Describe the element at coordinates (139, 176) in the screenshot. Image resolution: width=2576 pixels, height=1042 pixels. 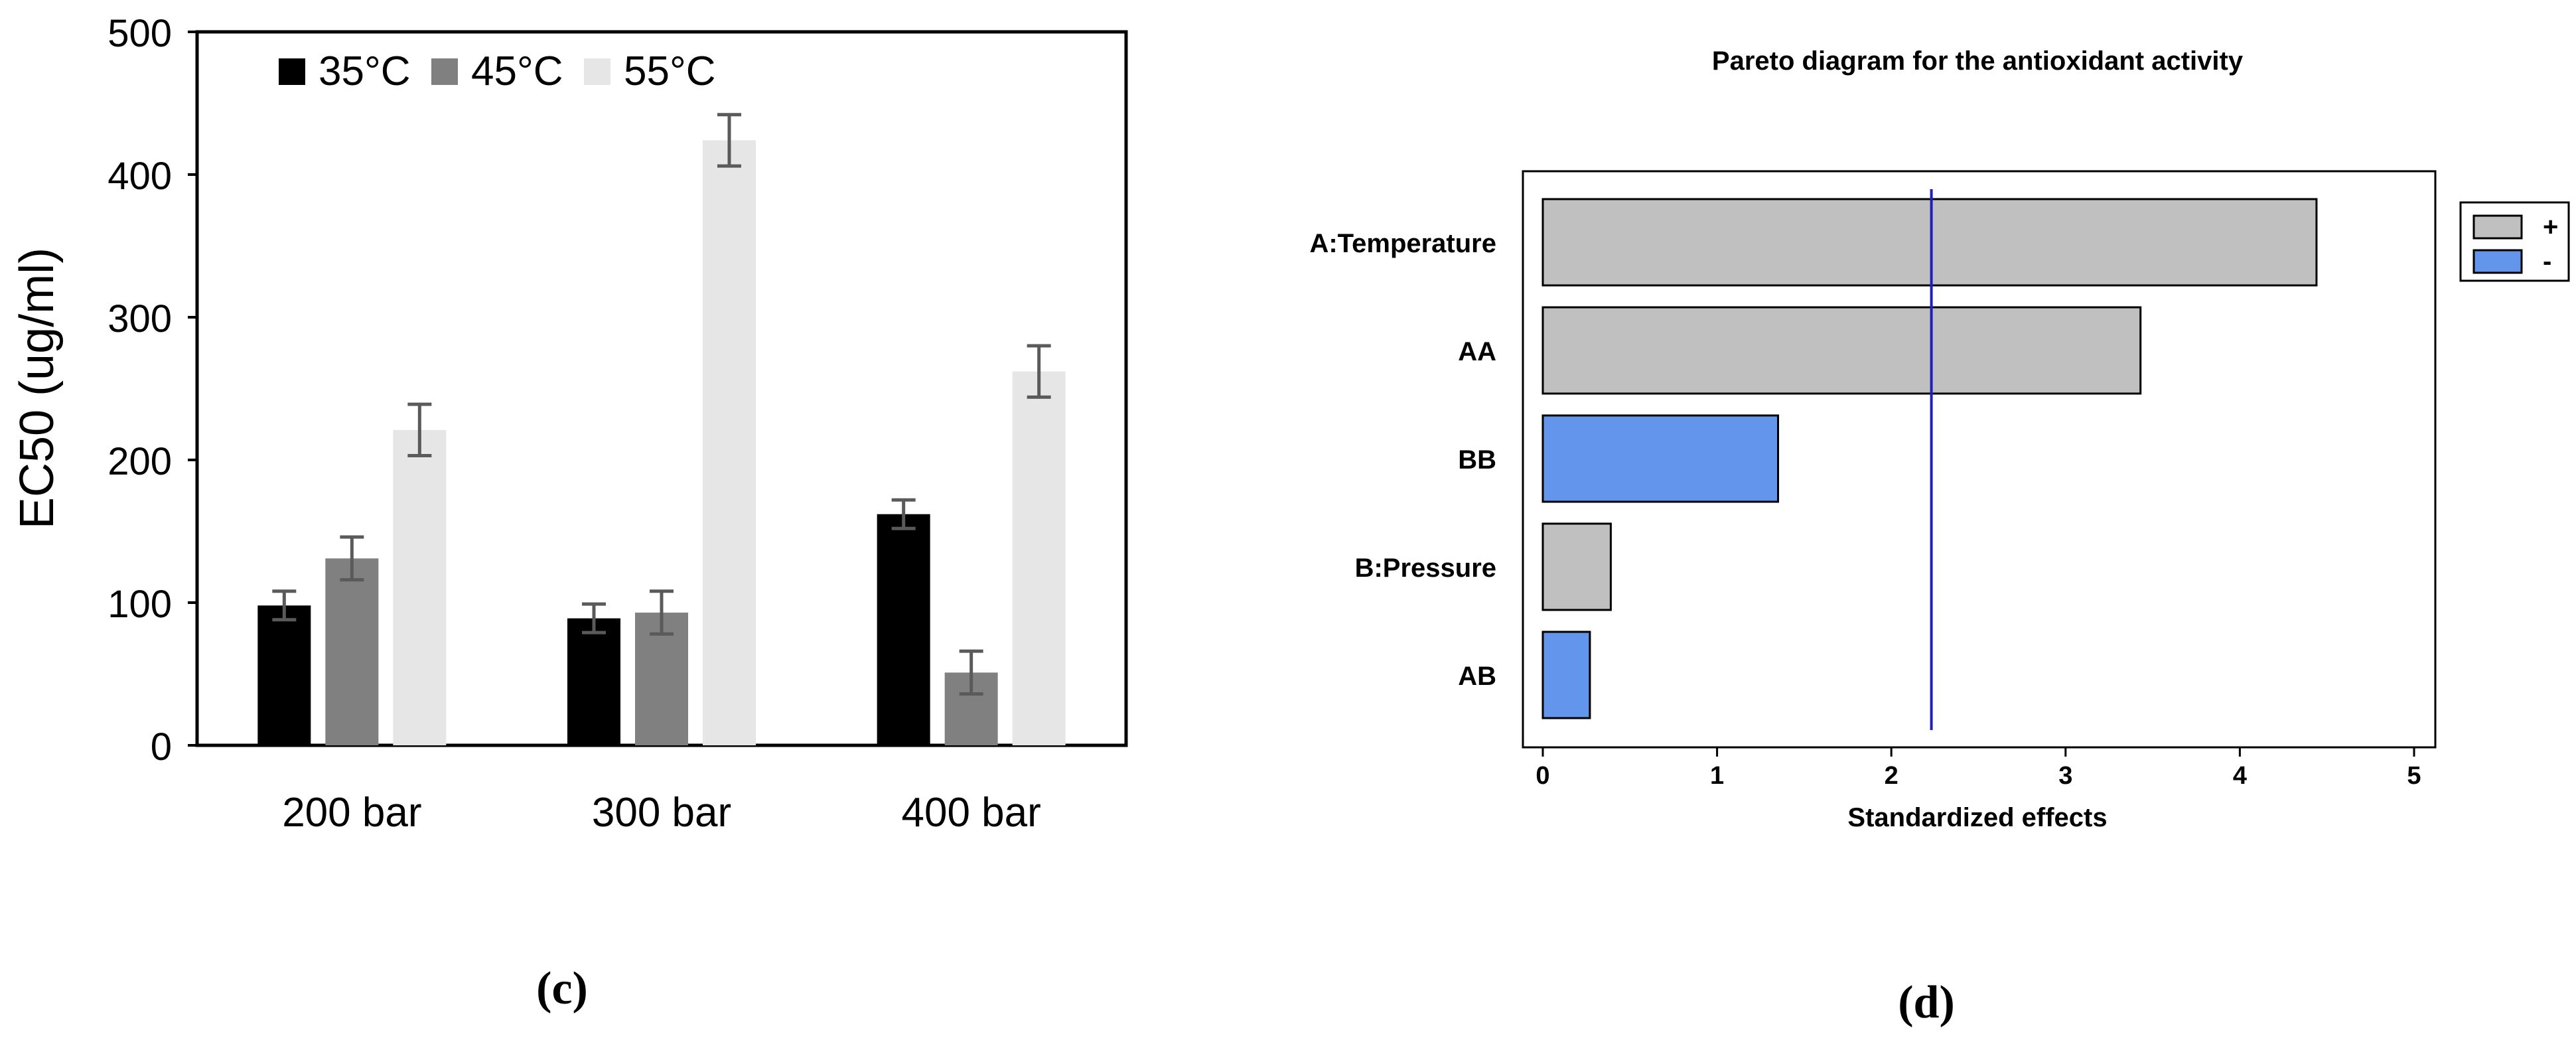
I see `y-tick-label: 400` at that location.